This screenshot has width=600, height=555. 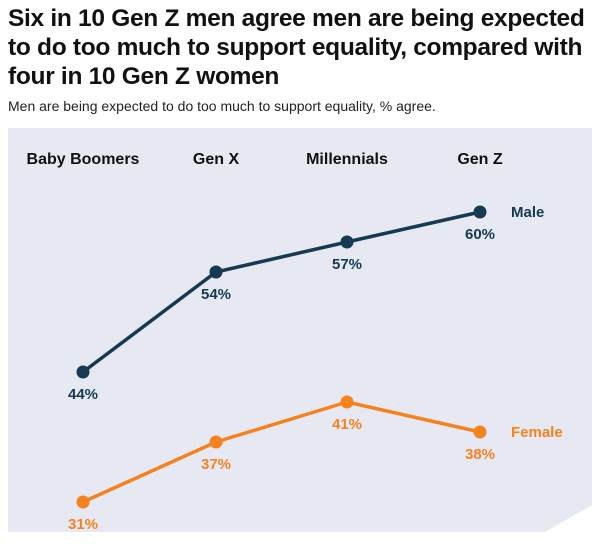 What do you see at coordinates (83, 159) in the screenshot?
I see `category-label: Baby Boomers` at bounding box center [83, 159].